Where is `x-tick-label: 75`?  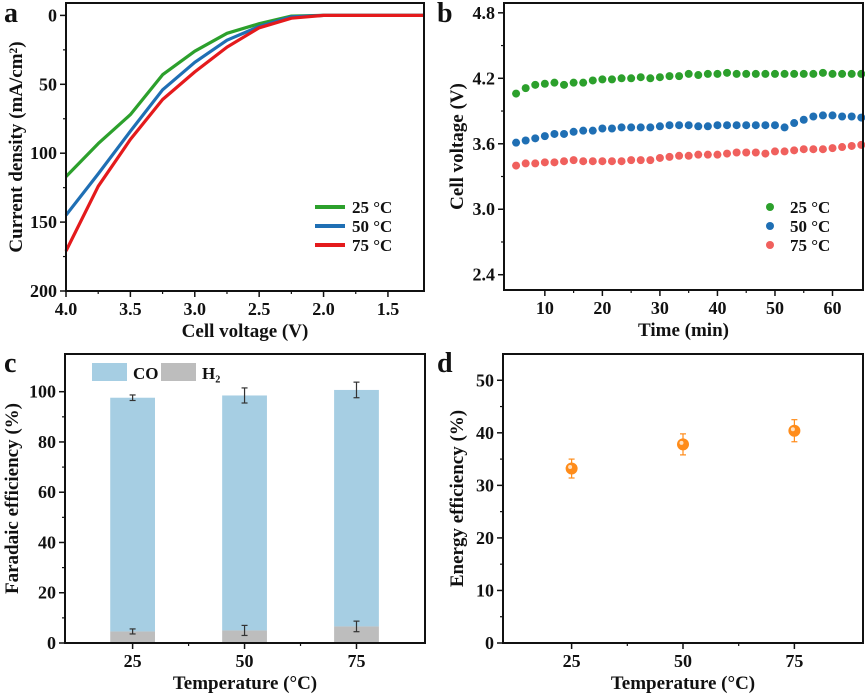 x-tick-label: 75 is located at coordinates (356, 661).